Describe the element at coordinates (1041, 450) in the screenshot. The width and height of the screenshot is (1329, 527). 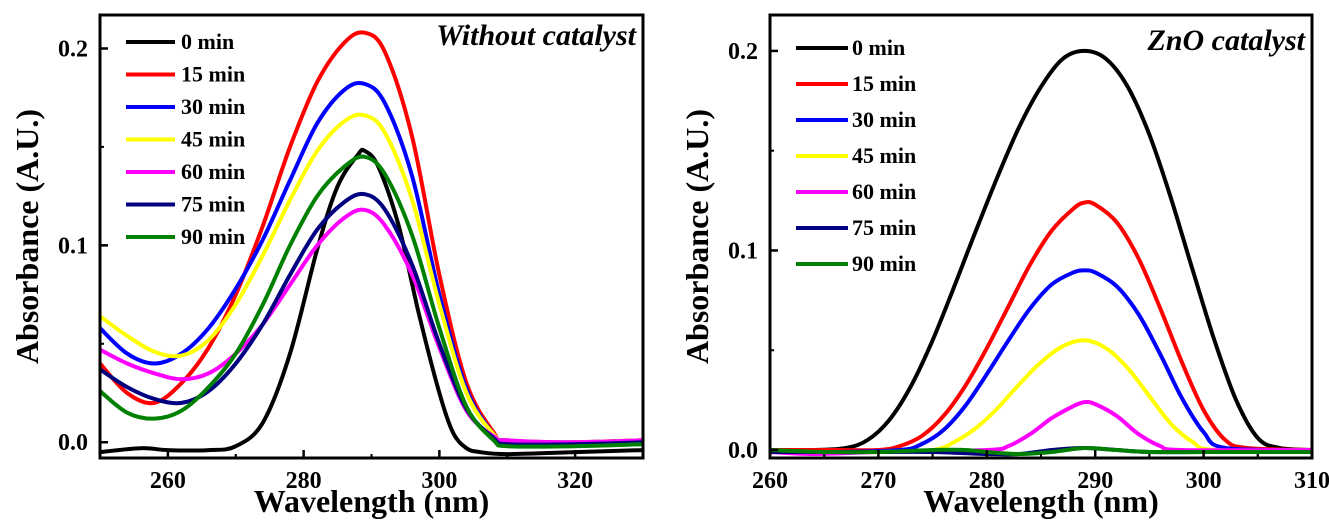
I see `series-line-90-min` at that location.